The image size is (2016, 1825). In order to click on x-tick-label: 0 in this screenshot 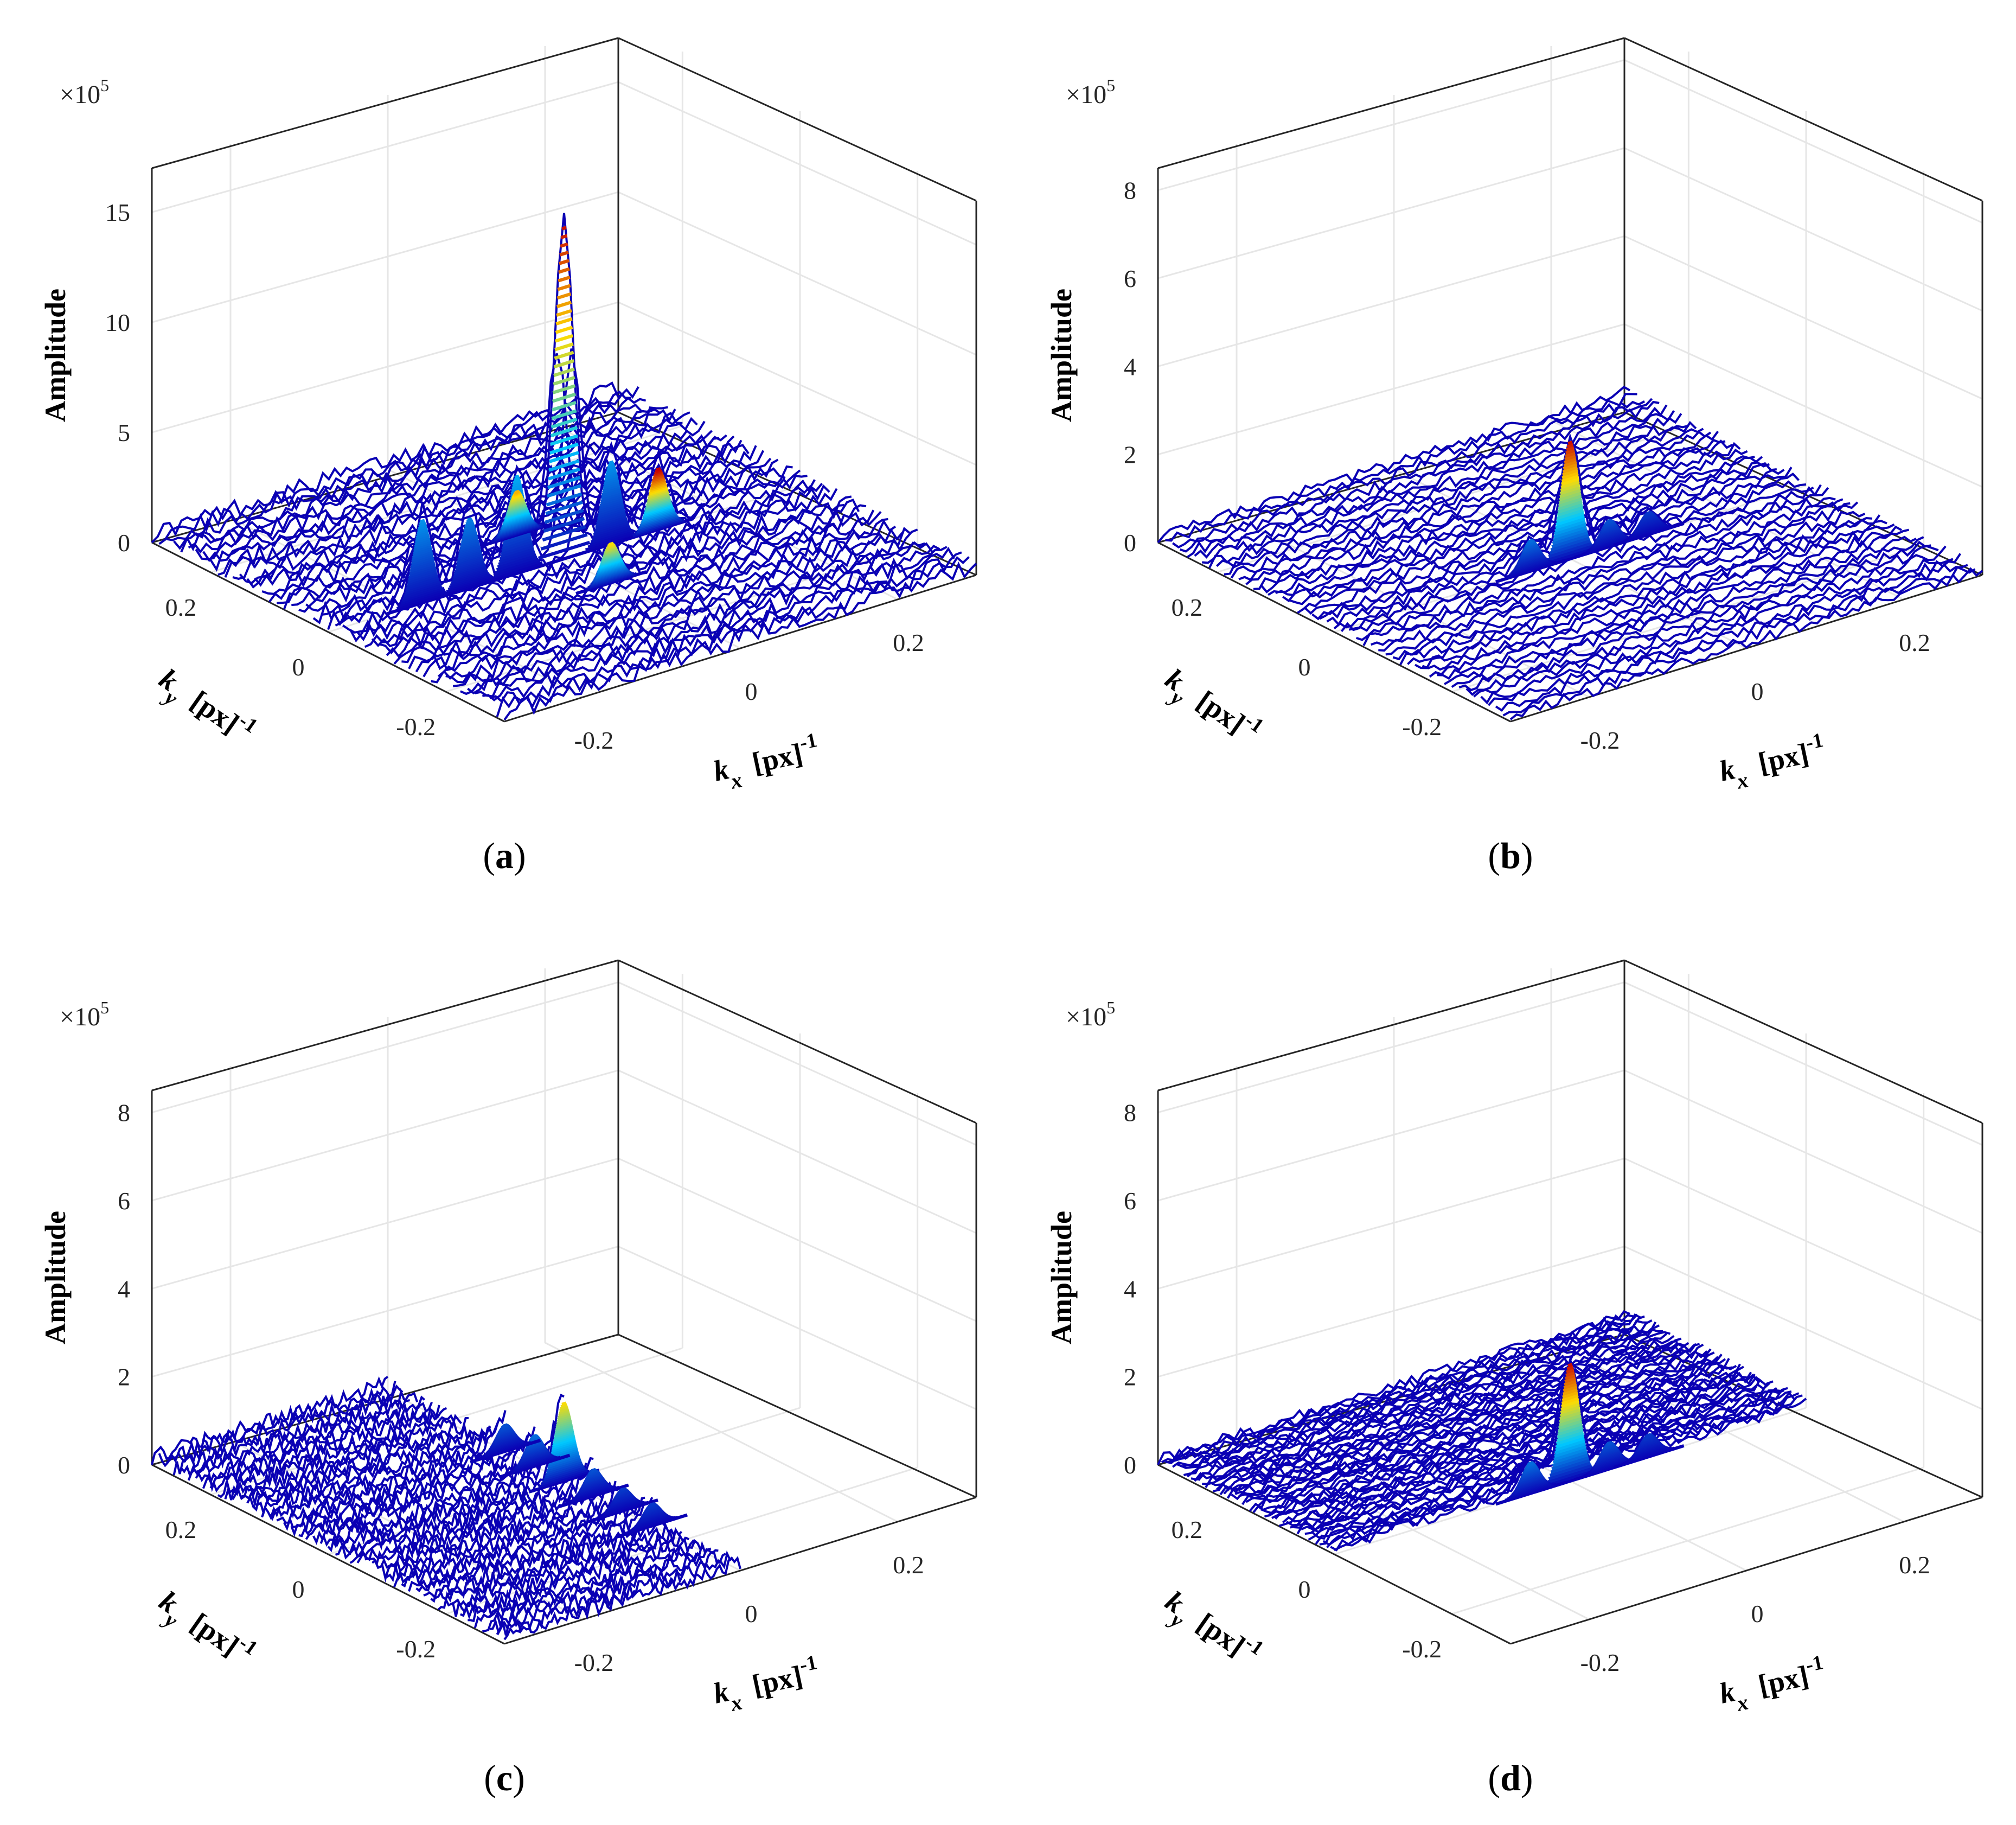, I will do `click(1757, 691)`.